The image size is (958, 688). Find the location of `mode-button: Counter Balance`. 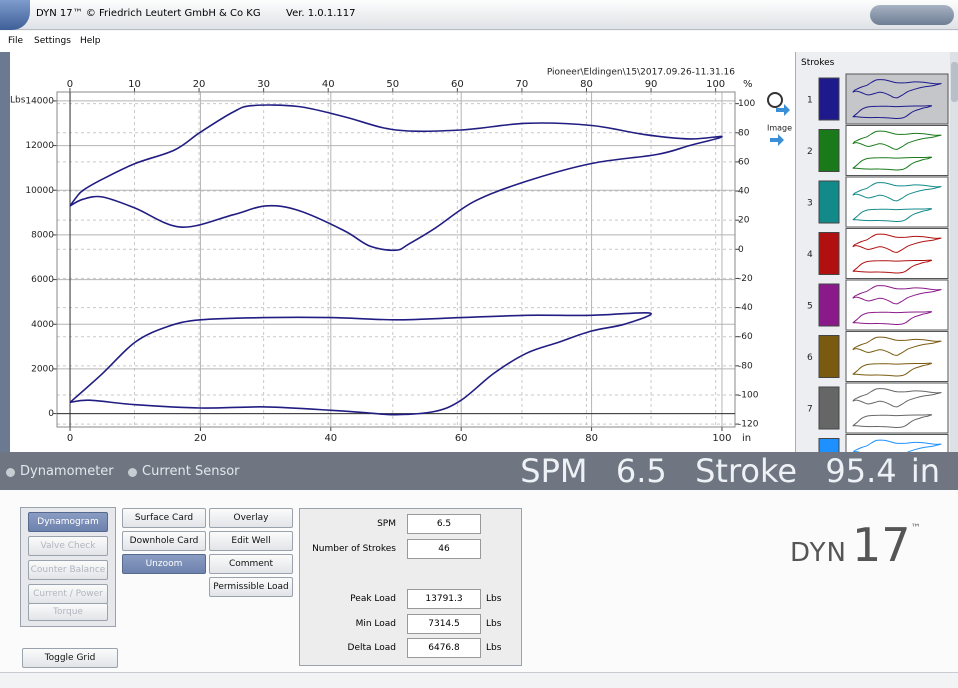

mode-button: Counter Balance is located at coordinates (68, 570).